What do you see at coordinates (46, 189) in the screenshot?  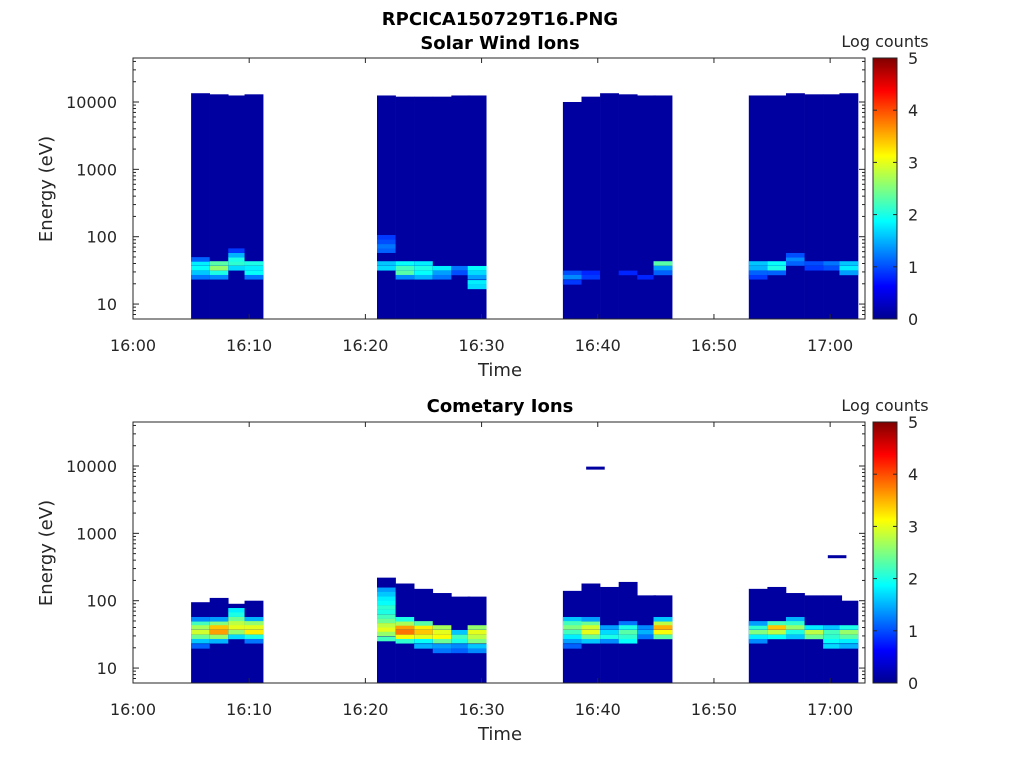 I see `y-axis-label: Energy (eV)` at bounding box center [46, 189].